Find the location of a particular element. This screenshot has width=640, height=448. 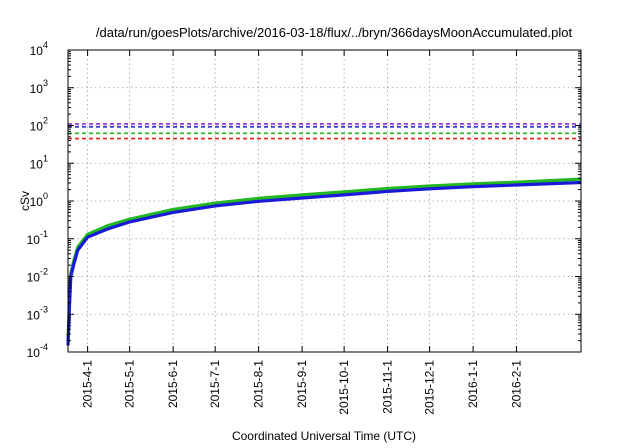

y-tick-exponent: -2 is located at coordinates (44, 272).